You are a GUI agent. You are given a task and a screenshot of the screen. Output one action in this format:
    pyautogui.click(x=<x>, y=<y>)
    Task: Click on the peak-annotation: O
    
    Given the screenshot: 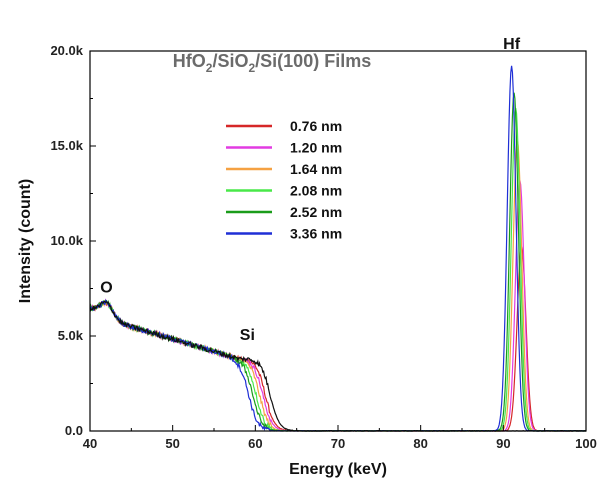 What is the action you would take?
    pyautogui.click(x=106, y=287)
    